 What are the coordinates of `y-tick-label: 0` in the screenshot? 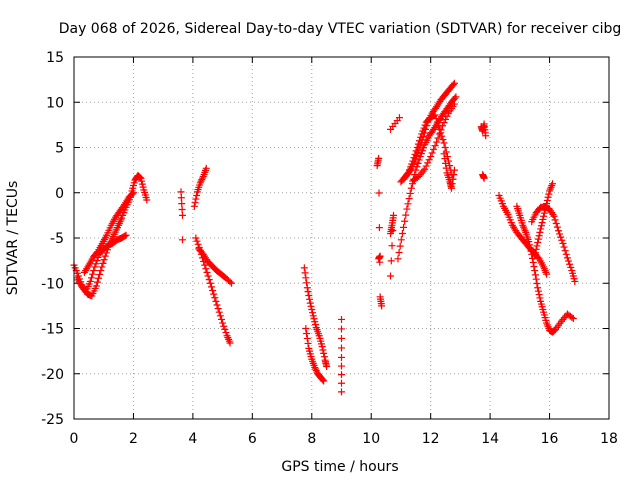 It's located at (59, 194).